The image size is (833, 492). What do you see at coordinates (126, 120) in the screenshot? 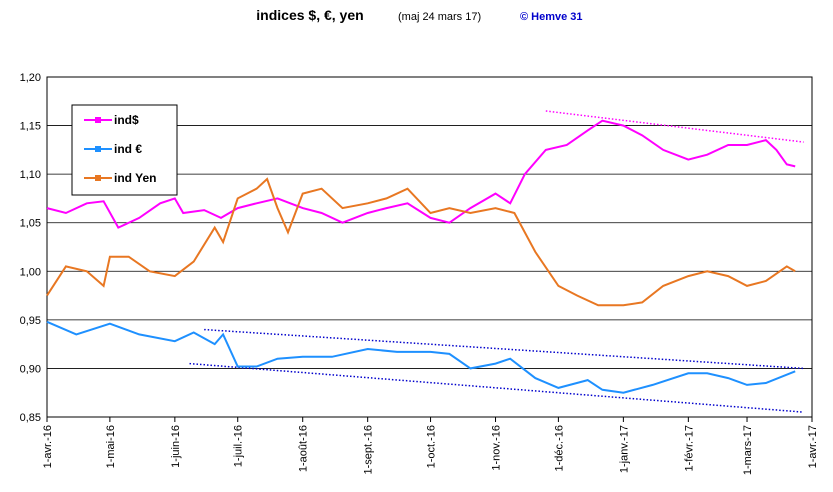
I see `legend-label: ind$` at bounding box center [126, 120].